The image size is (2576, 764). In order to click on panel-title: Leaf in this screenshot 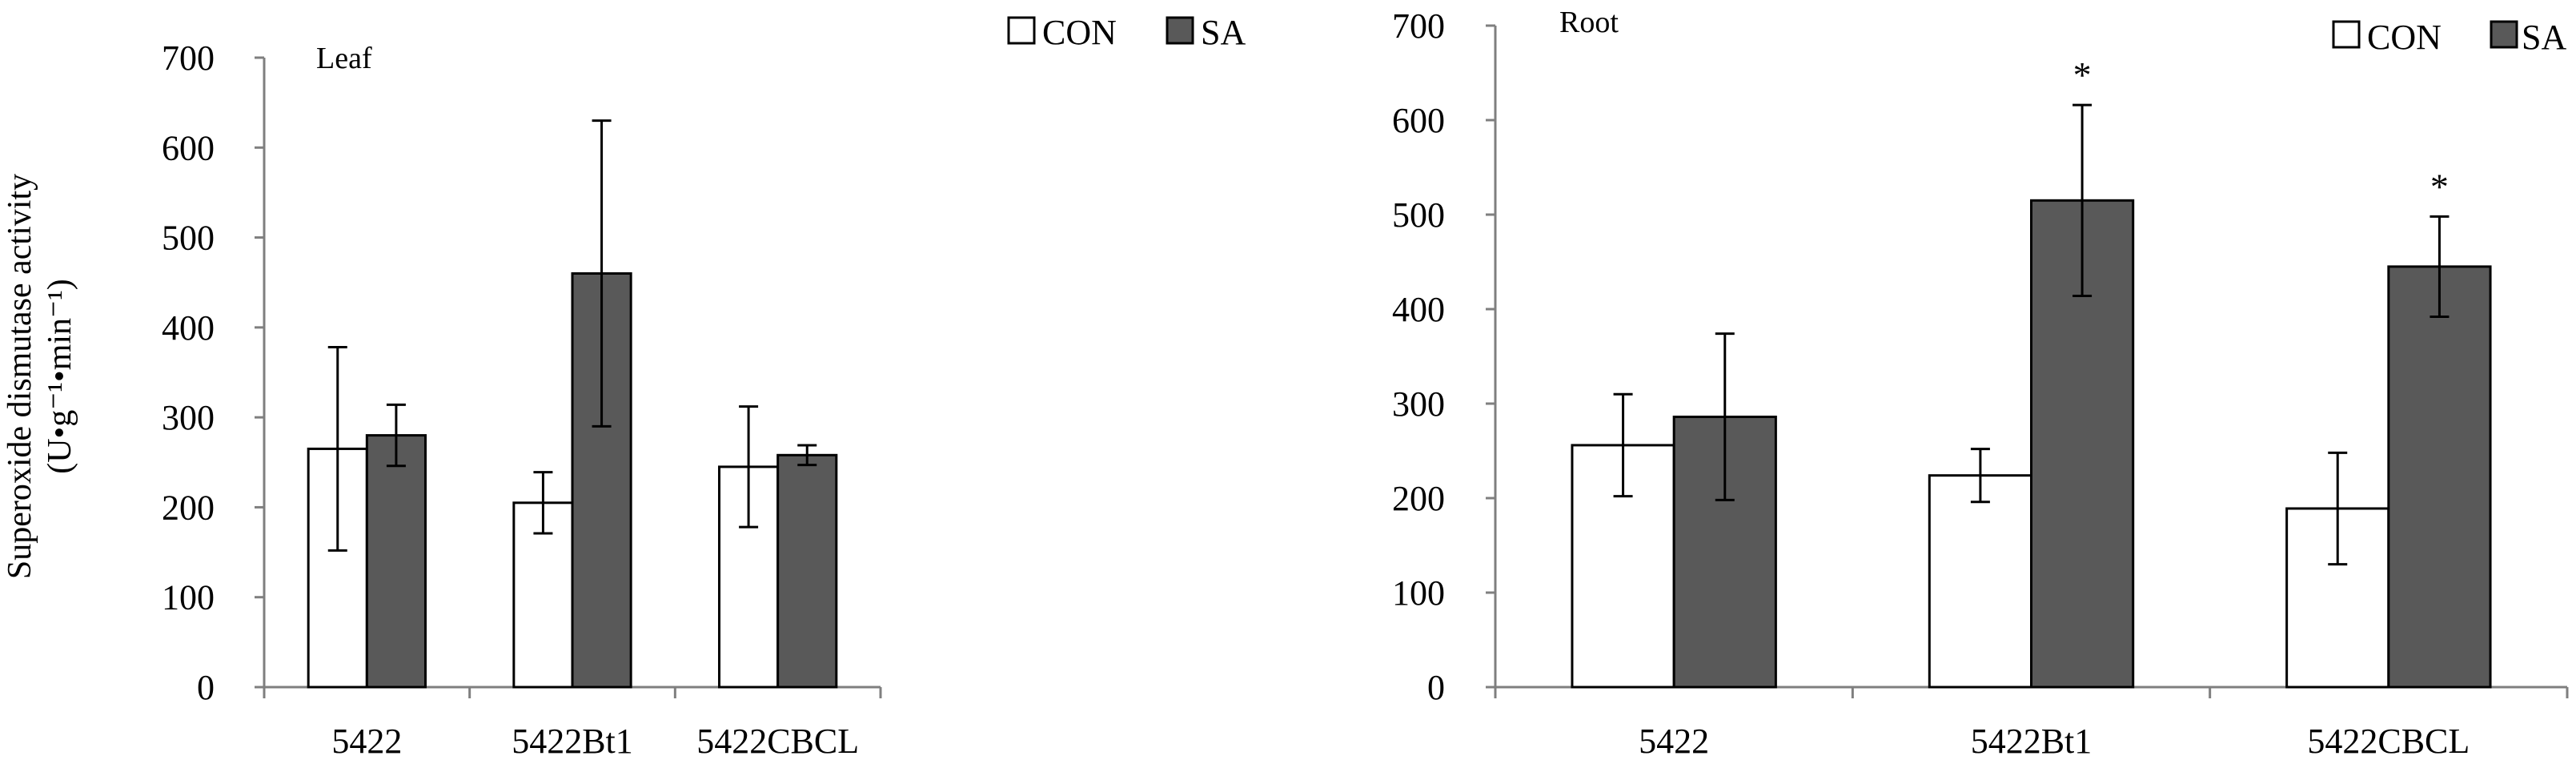, I will do `click(344, 58)`.